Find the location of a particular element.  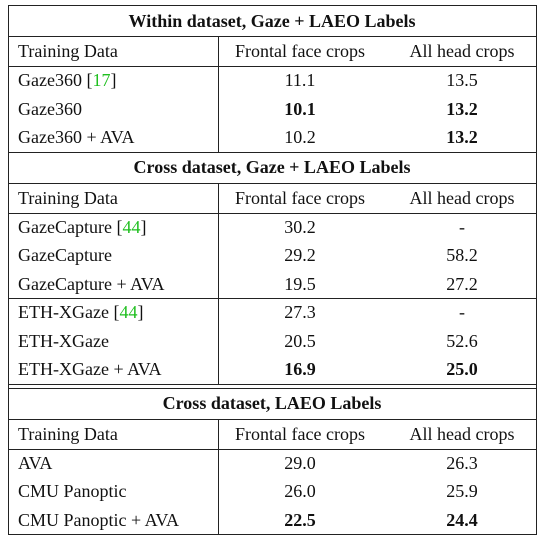

cell-text: 29.0 is located at coordinates (300, 462).